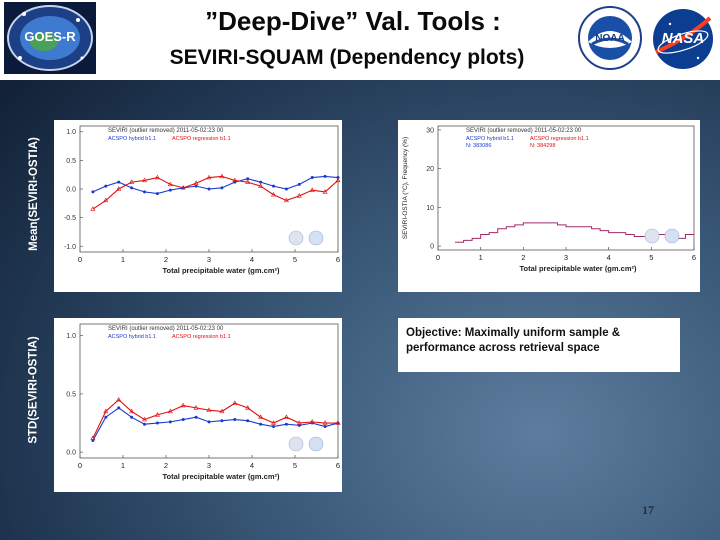  Describe the element at coordinates (438, 257) in the screenshot. I see `chart1-x-tick-label: 0` at that location.